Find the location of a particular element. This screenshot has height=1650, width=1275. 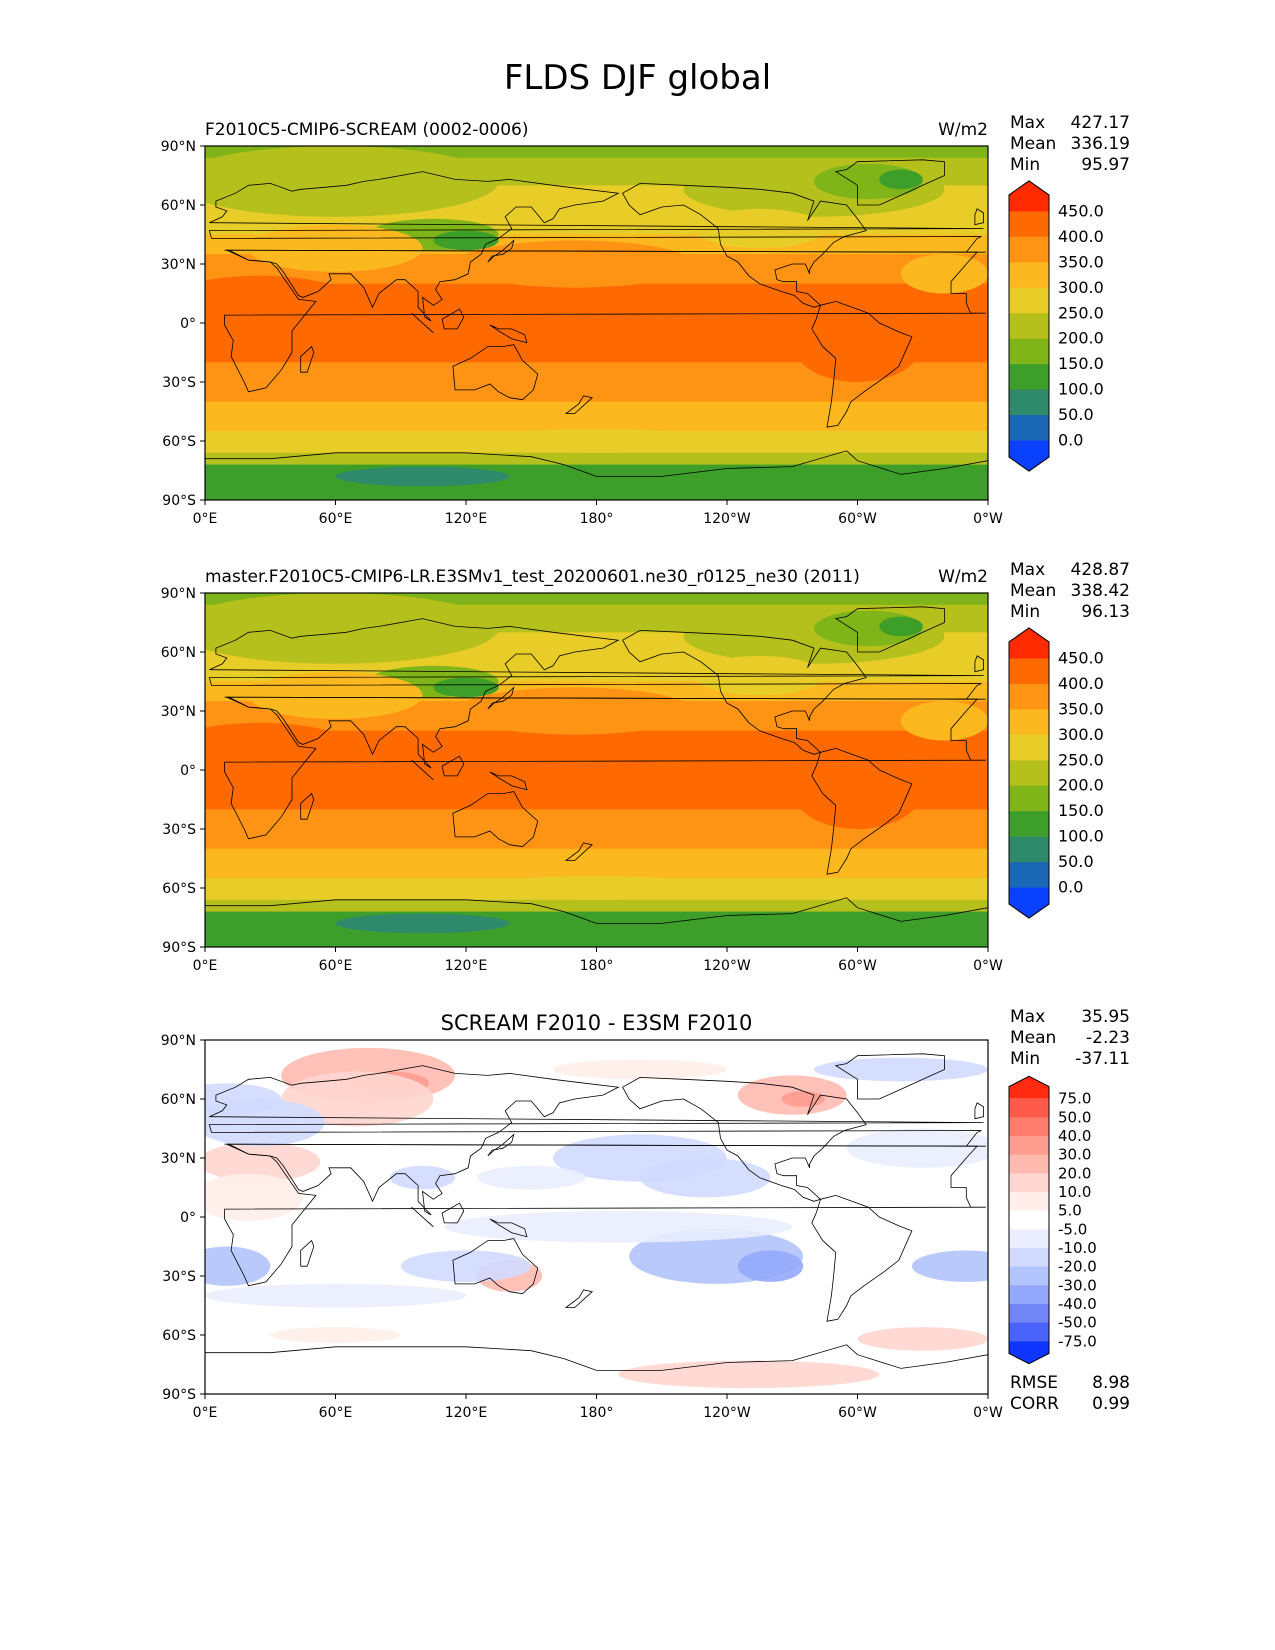

panel-title-left: F2010C5-CMIP6-SCREAM (0002-0006) is located at coordinates (366, 130).